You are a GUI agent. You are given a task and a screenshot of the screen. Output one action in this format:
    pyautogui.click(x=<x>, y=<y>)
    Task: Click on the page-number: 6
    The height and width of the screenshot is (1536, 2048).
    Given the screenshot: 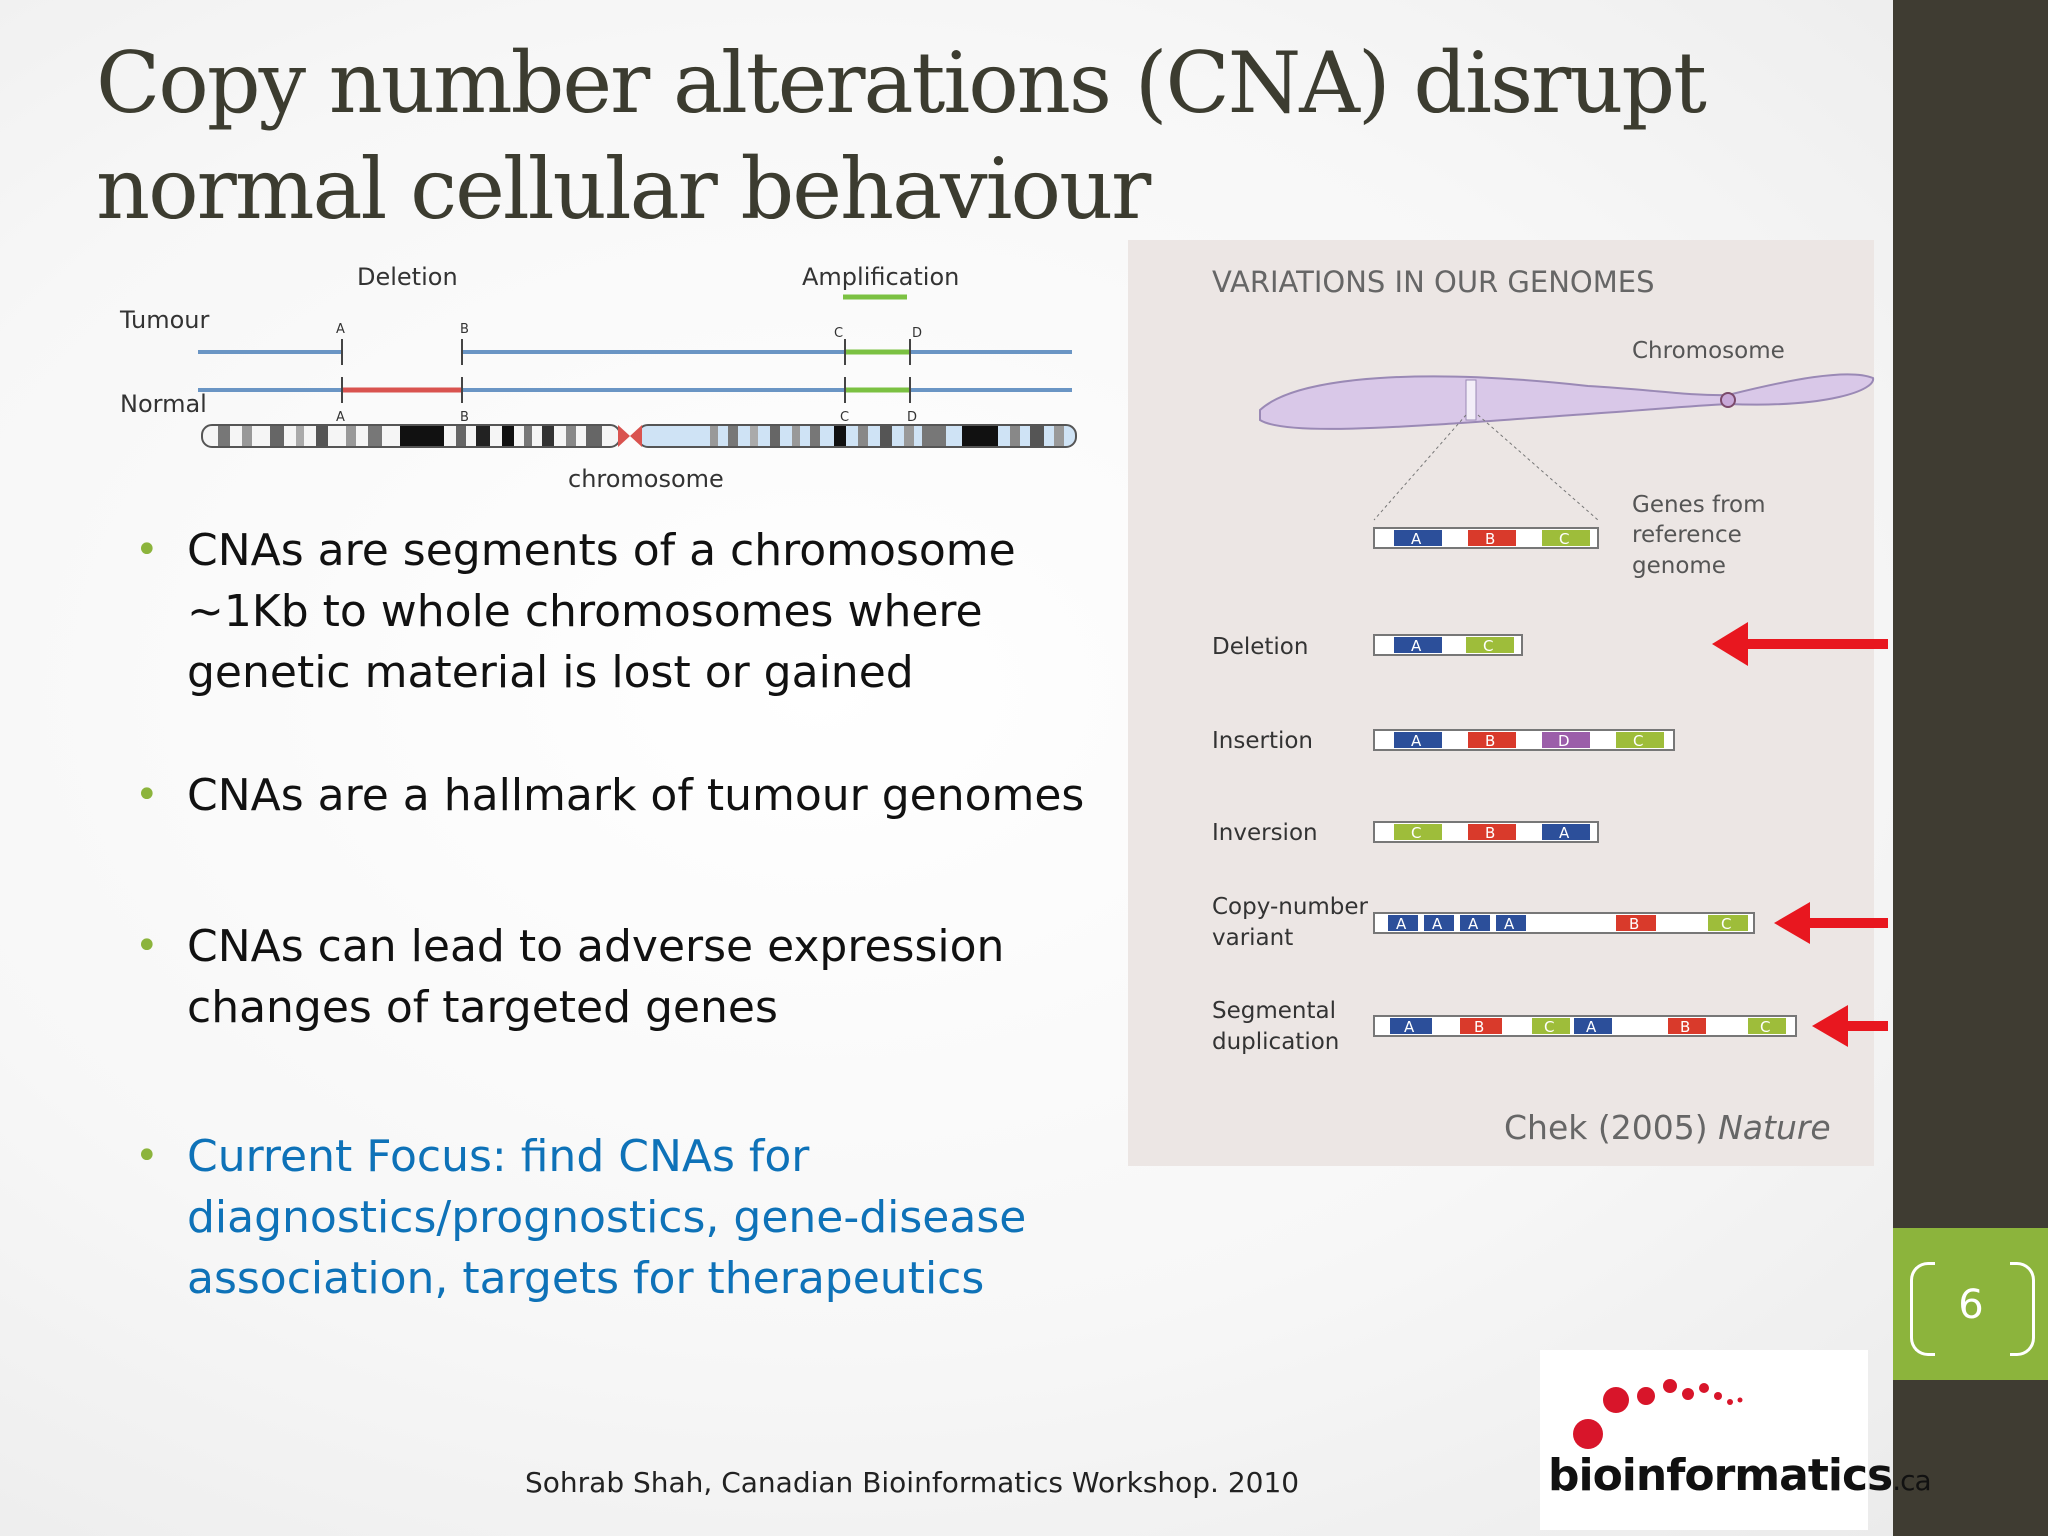 What is the action you would take?
    pyautogui.click(x=1971, y=1305)
    